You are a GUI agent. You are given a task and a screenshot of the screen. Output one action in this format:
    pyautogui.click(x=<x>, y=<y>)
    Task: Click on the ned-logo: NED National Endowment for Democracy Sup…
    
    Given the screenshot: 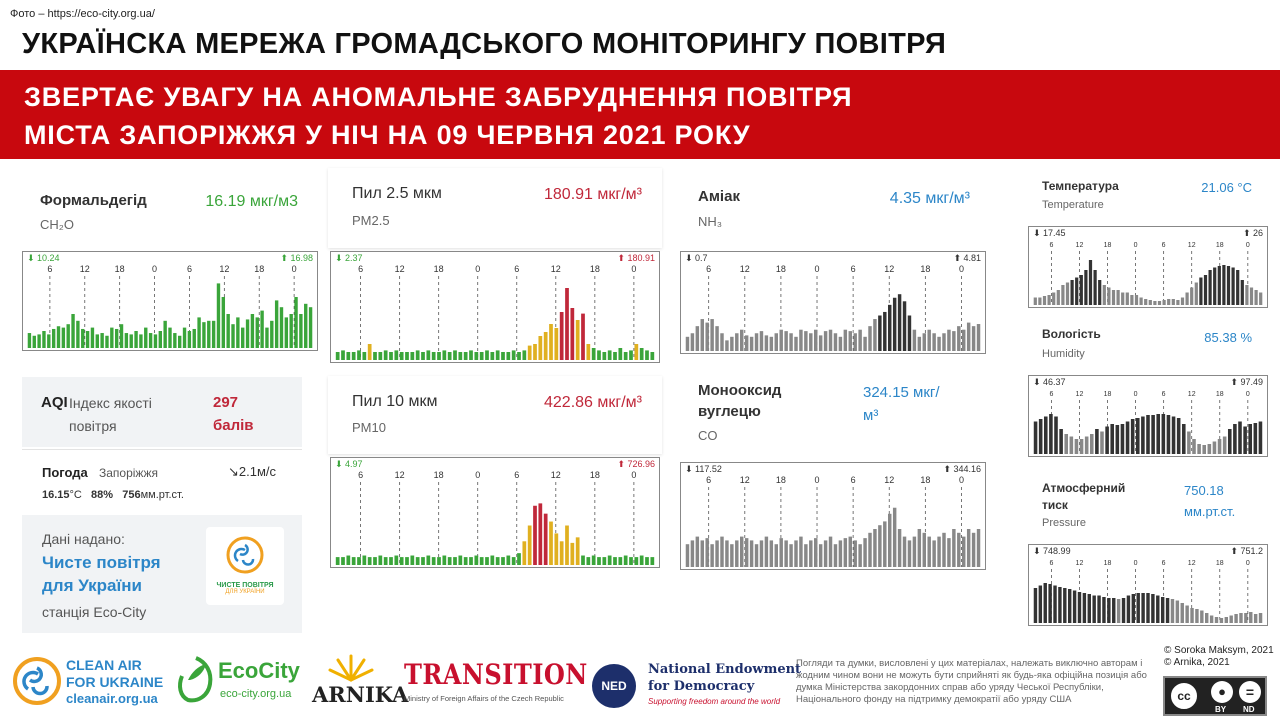 What is the action you would take?
    pyautogui.click(x=696, y=686)
    